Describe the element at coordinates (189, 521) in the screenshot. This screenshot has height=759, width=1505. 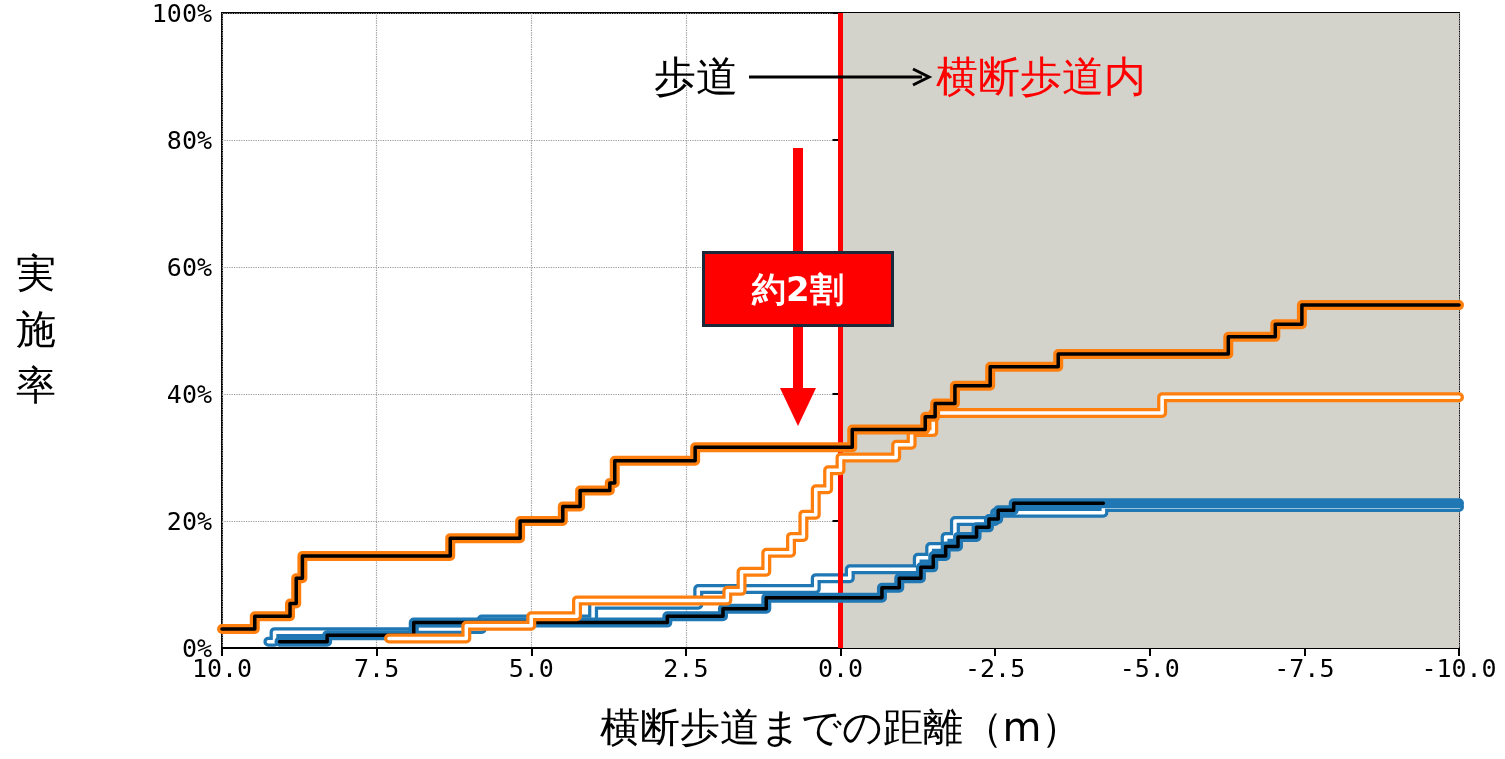
I see `y-tick-label: 20%` at that location.